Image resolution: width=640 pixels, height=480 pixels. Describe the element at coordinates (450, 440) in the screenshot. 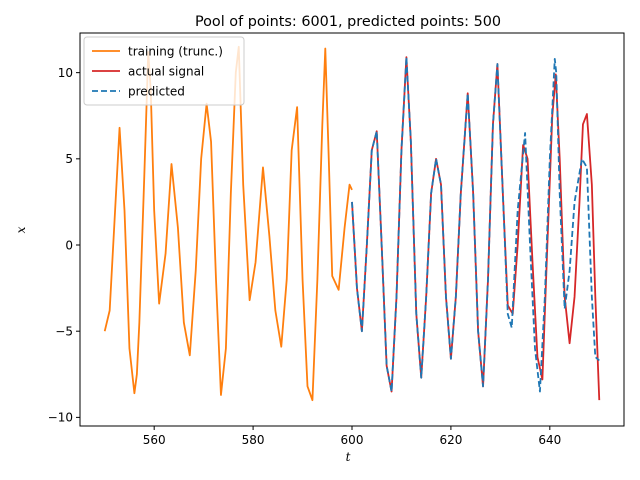

I see `x-tick-label: 620` at that location.